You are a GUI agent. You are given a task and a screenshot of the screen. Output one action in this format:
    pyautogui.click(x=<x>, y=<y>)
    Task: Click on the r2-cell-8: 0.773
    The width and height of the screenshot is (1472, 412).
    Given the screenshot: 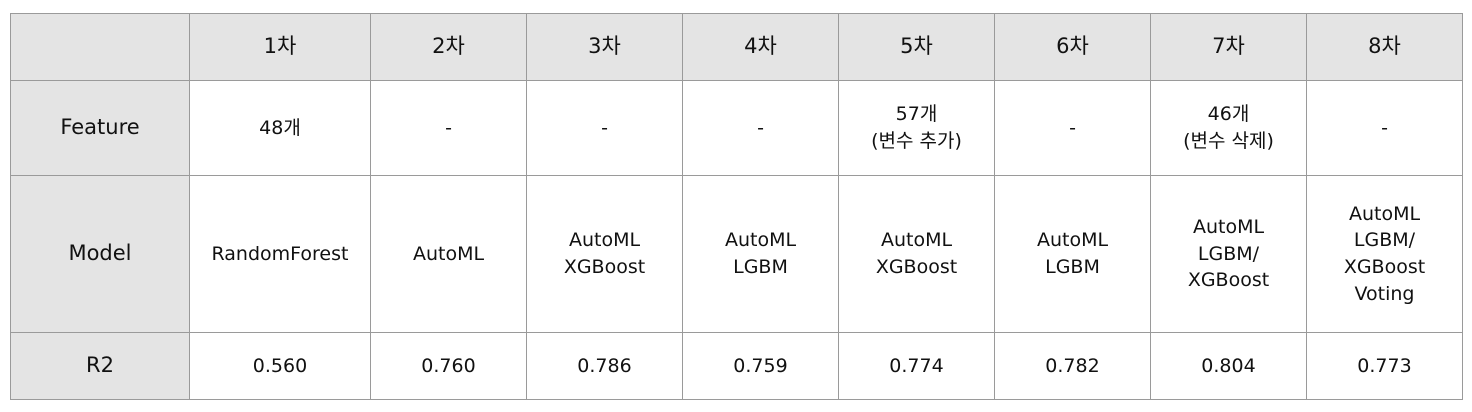 What is the action you would take?
    pyautogui.click(x=1384, y=366)
    